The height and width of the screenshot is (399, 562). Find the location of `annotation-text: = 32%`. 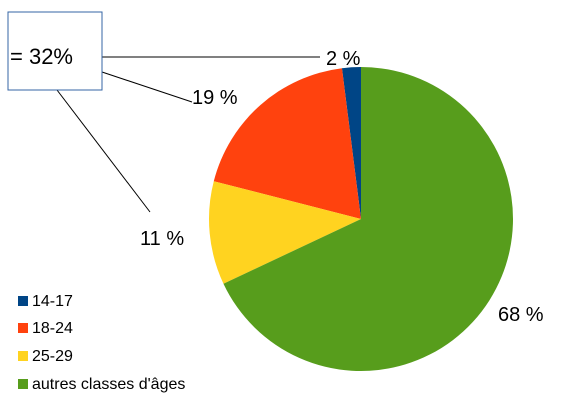

annotation-text: = 32% is located at coordinates (41, 56).